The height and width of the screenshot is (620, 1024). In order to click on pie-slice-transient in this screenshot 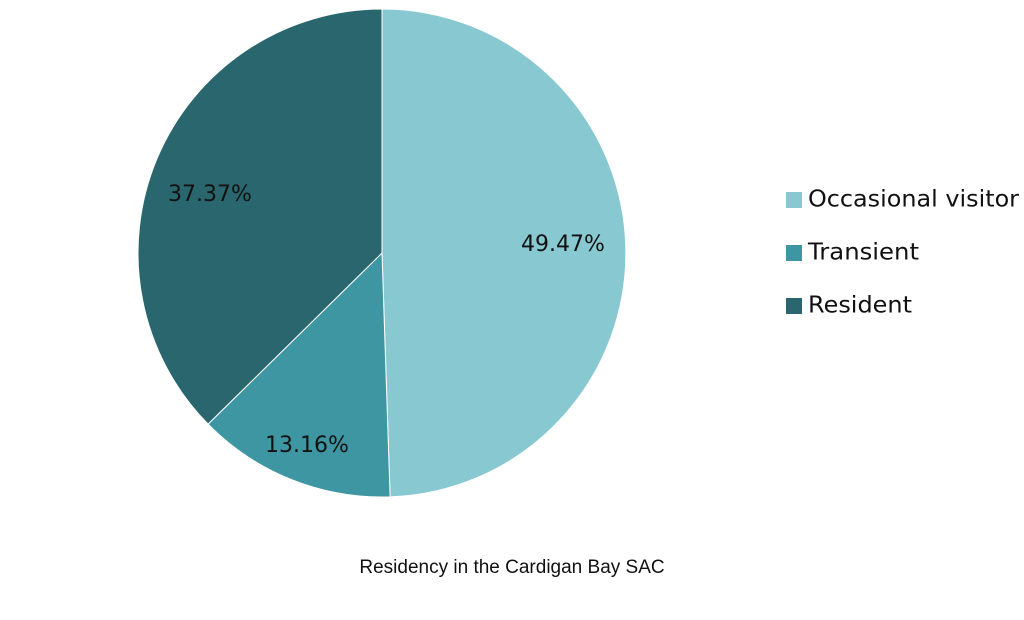, I will do `click(299, 374)`.